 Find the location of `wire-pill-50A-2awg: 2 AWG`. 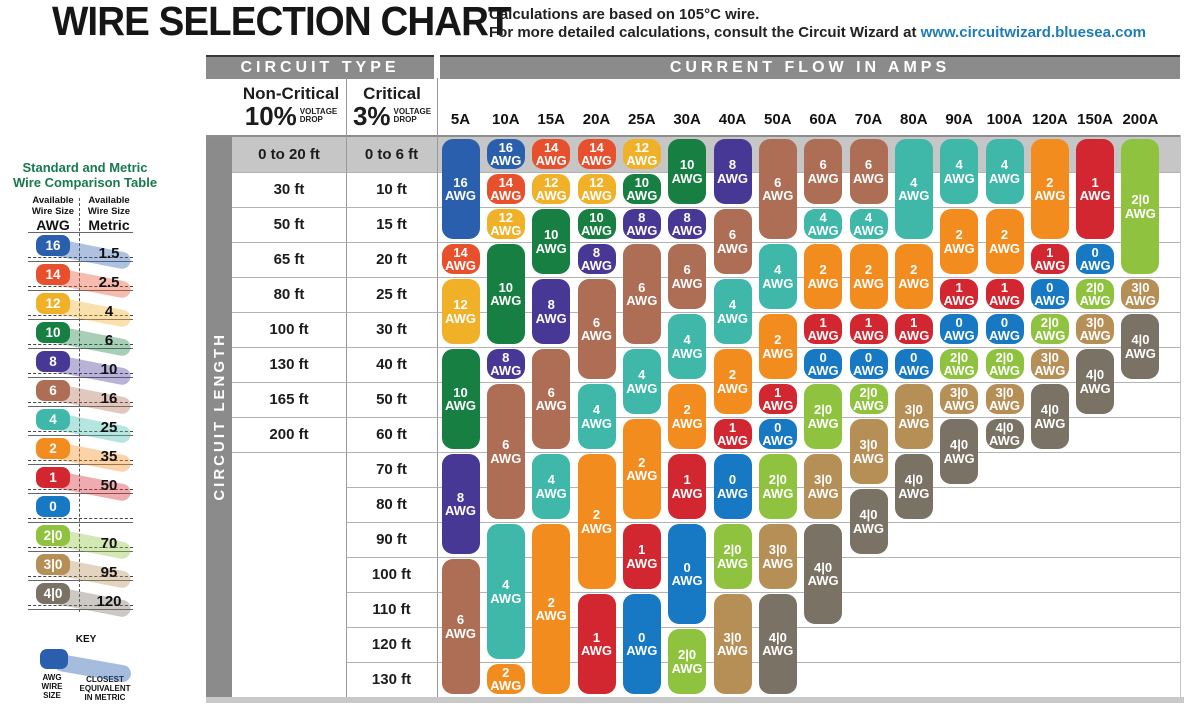

wire-pill-50A-2awg: 2 AWG is located at coordinates (777, 346).